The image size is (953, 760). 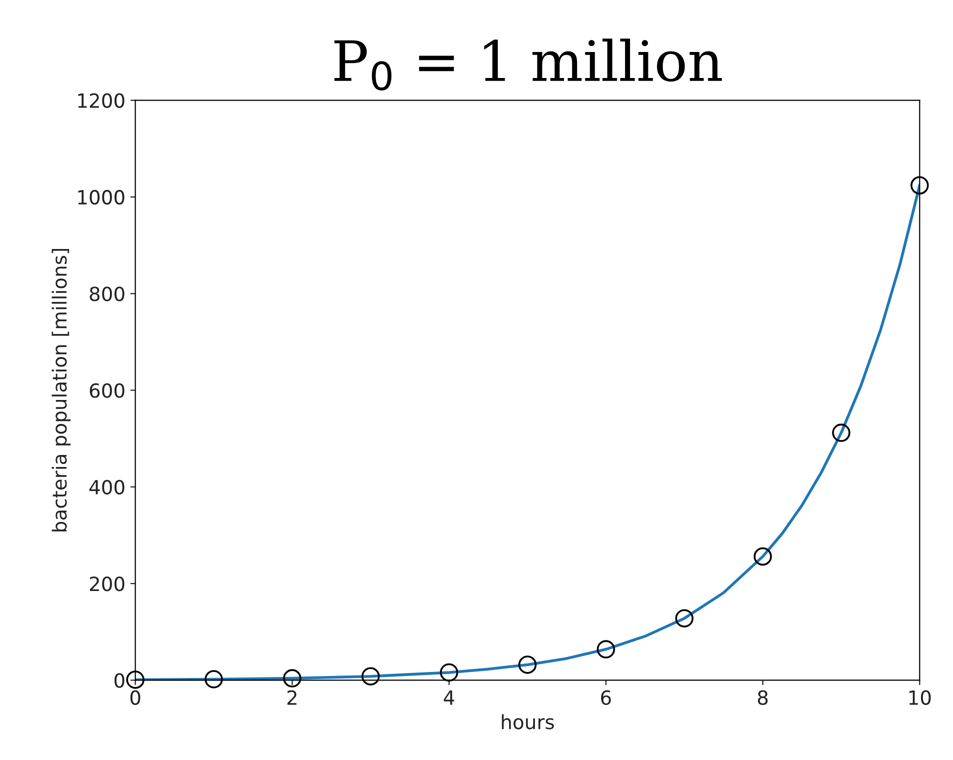 What do you see at coordinates (449, 697) in the screenshot?
I see `x-tick-label: 4` at bounding box center [449, 697].